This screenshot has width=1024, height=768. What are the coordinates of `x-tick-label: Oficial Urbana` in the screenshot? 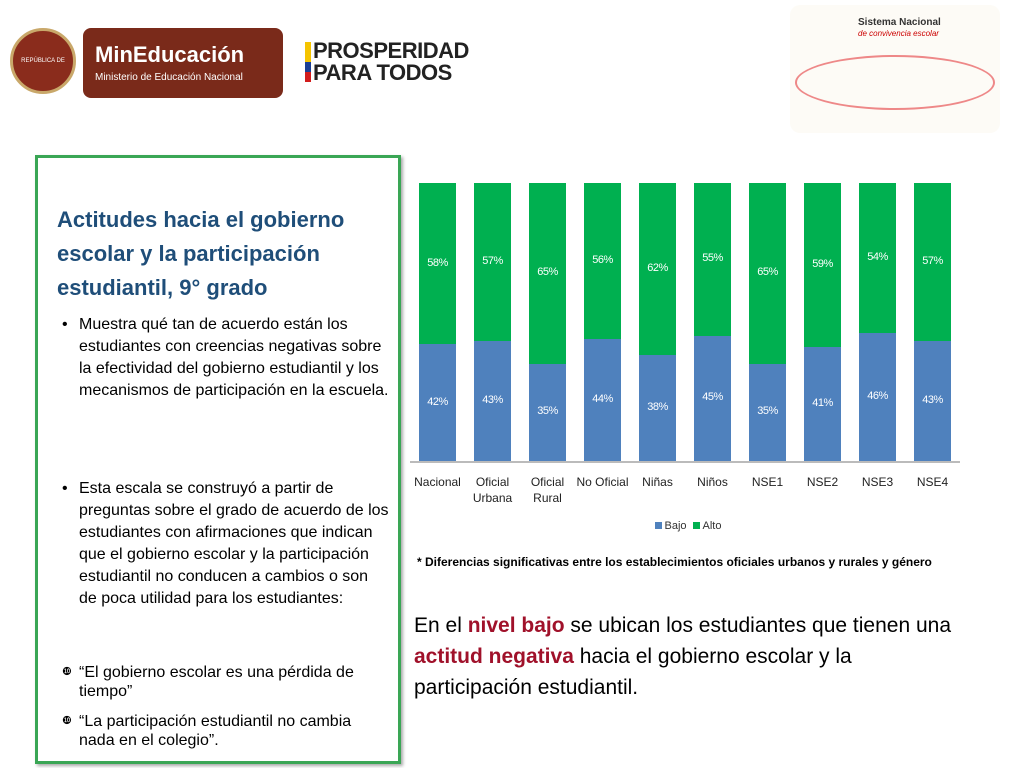 It's located at (492, 490).